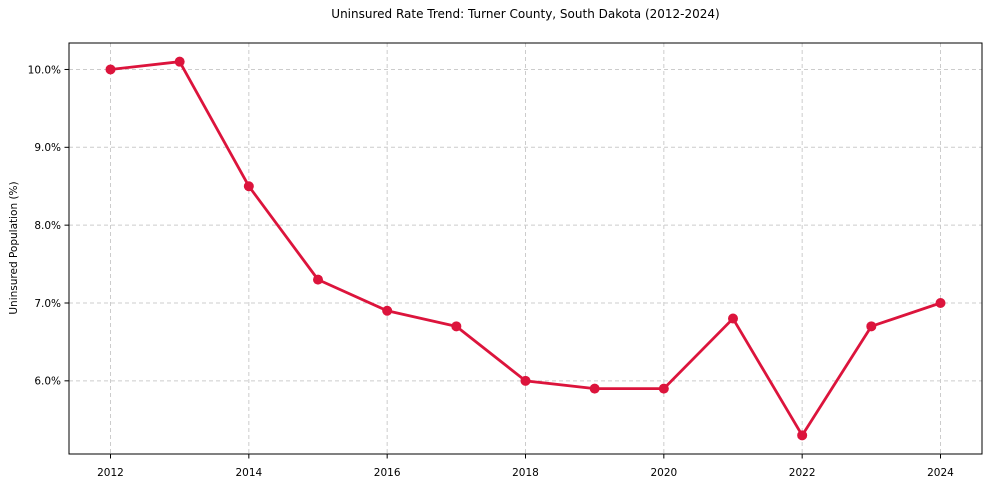 This screenshot has width=989, height=490. What do you see at coordinates (47, 148) in the screenshot?
I see `y-tick-label: 9.0%` at bounding box center [47, 148].